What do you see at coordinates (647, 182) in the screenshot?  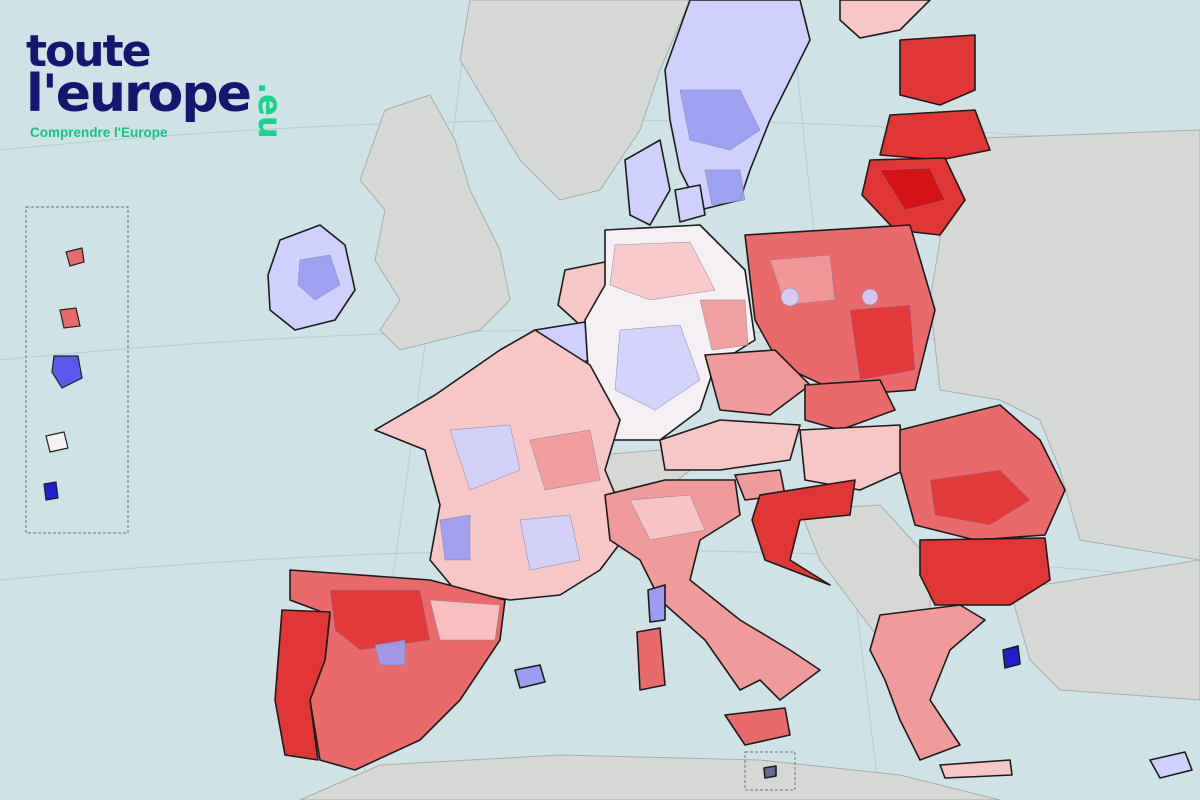 I see `denmark` at bounding box center [647, 182].